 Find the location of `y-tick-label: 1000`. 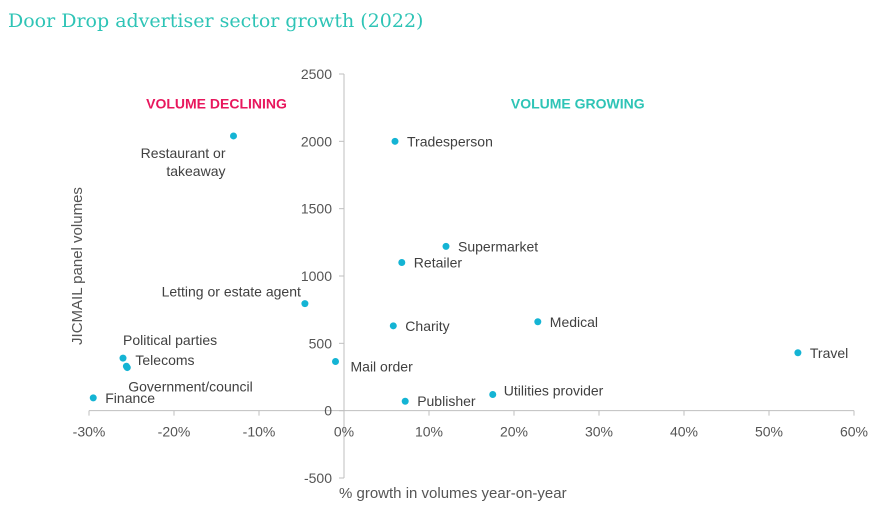

y-tick-label: 1000 is located at coordinates (316, 276).